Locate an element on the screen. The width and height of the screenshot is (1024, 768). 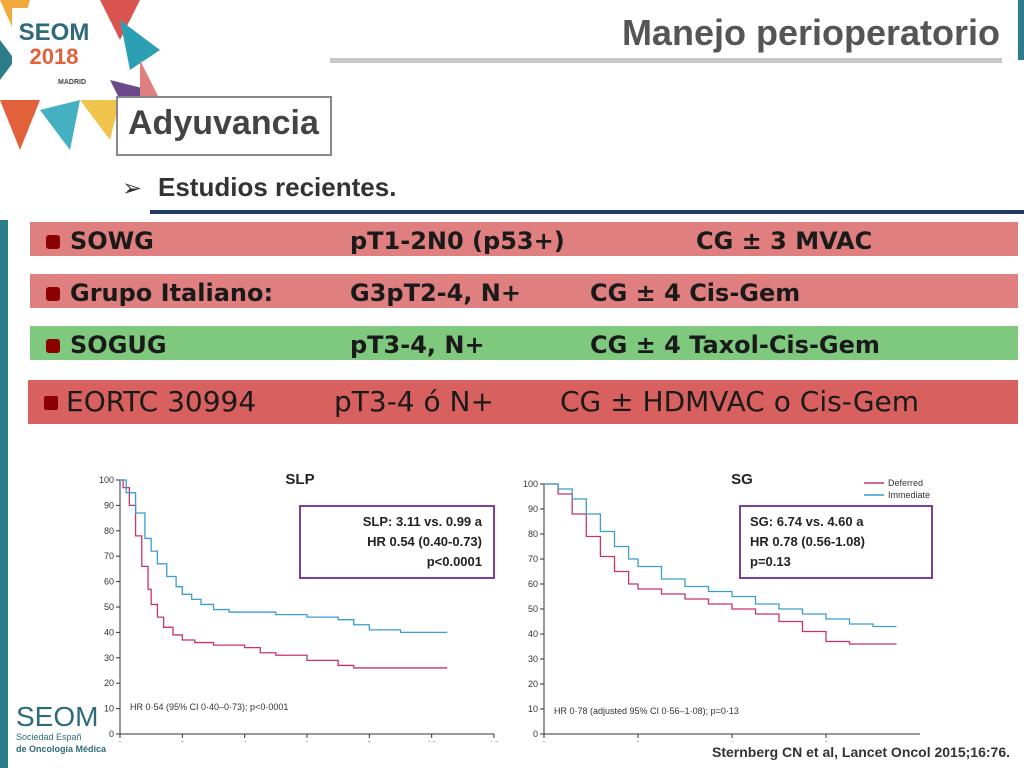
trial-name: SOWG is located at coordinates (112, 241).